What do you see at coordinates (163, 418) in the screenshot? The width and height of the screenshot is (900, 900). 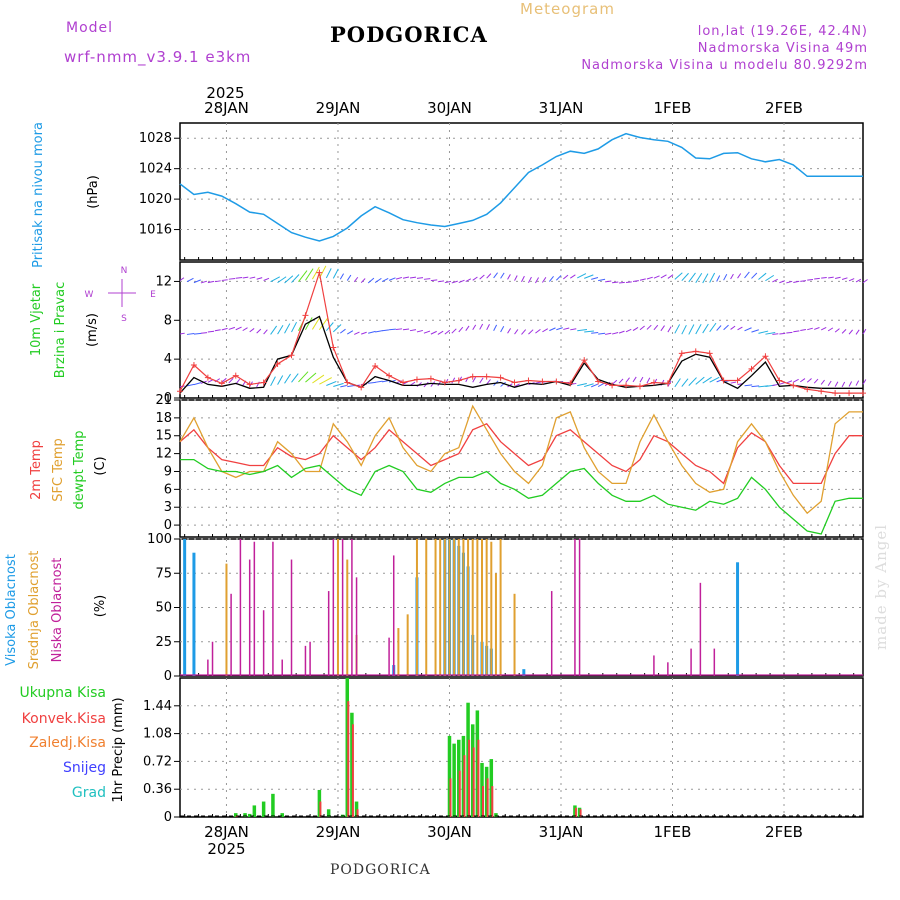 I see `y-tick-label: 18` at bounding box center [163, 418].